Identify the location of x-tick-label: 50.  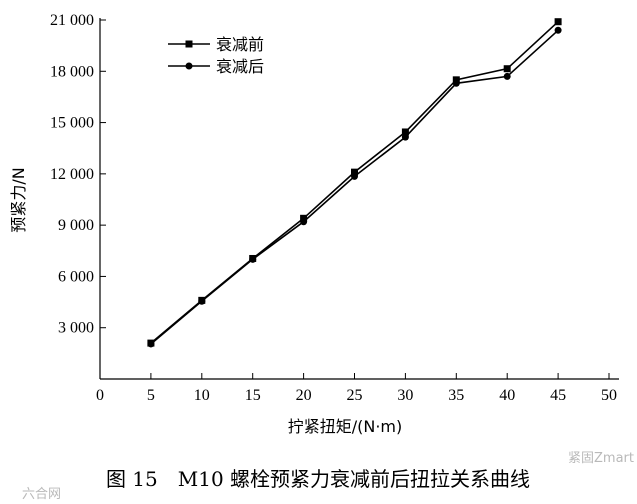
(609, 395).